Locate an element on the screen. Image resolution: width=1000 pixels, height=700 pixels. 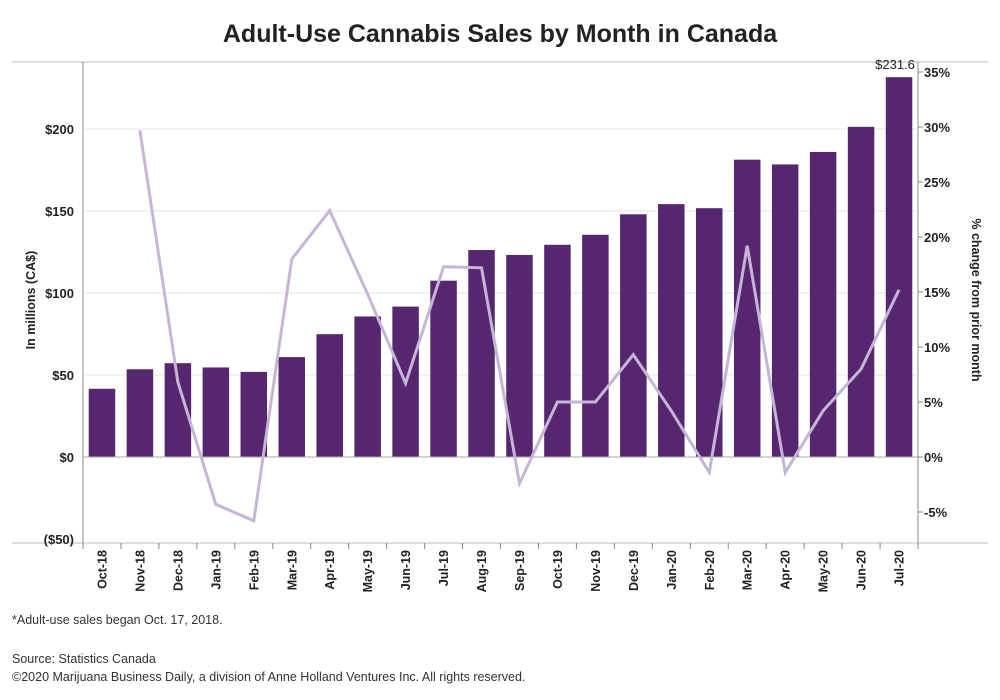
y2-tick-label: 30% is located at coordinates (937, 127).